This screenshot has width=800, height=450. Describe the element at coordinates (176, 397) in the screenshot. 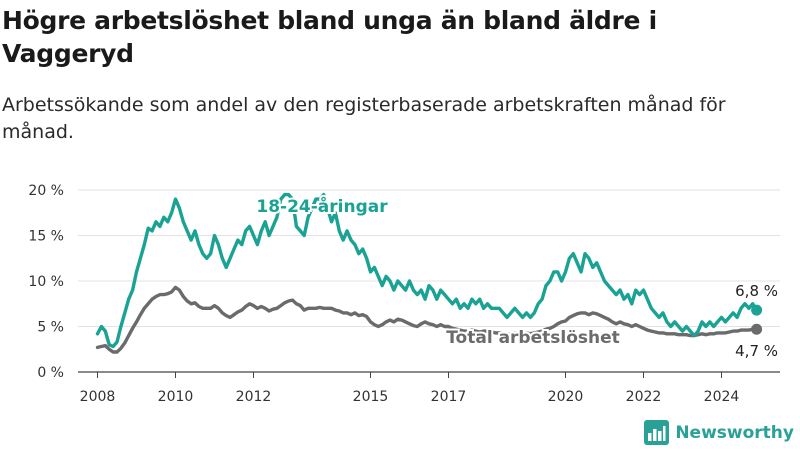

I see `x-tick-label: 2010` at that location.